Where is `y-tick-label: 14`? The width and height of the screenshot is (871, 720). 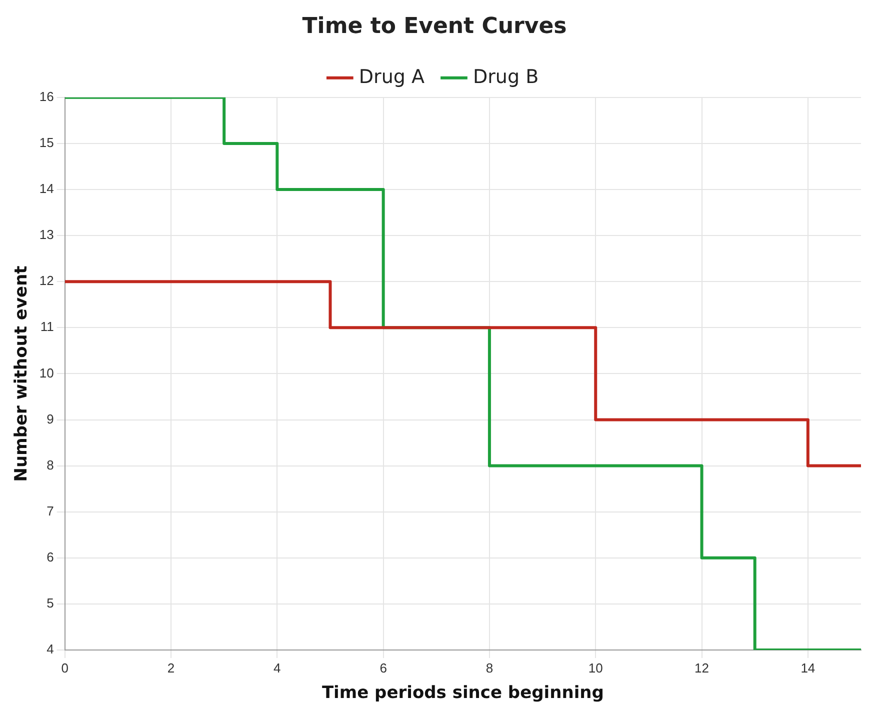
y-tick-label: 14 is located at coordinates (46, 188).